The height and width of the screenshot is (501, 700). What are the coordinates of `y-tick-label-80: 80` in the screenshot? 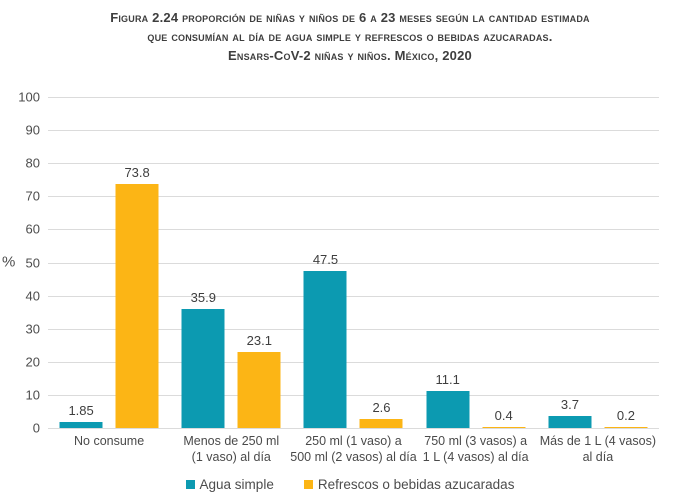 It's located at (32, 163).